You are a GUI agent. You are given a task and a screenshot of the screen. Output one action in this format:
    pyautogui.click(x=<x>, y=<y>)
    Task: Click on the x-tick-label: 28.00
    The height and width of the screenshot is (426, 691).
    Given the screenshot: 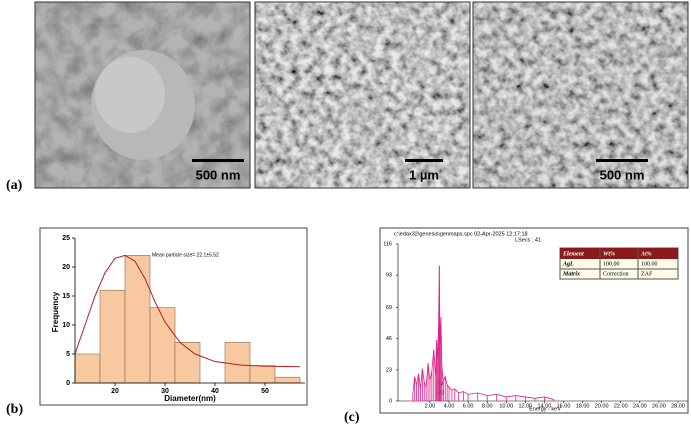 What is the action you would take?
    pyautogui.click(x=678, y=406)
    